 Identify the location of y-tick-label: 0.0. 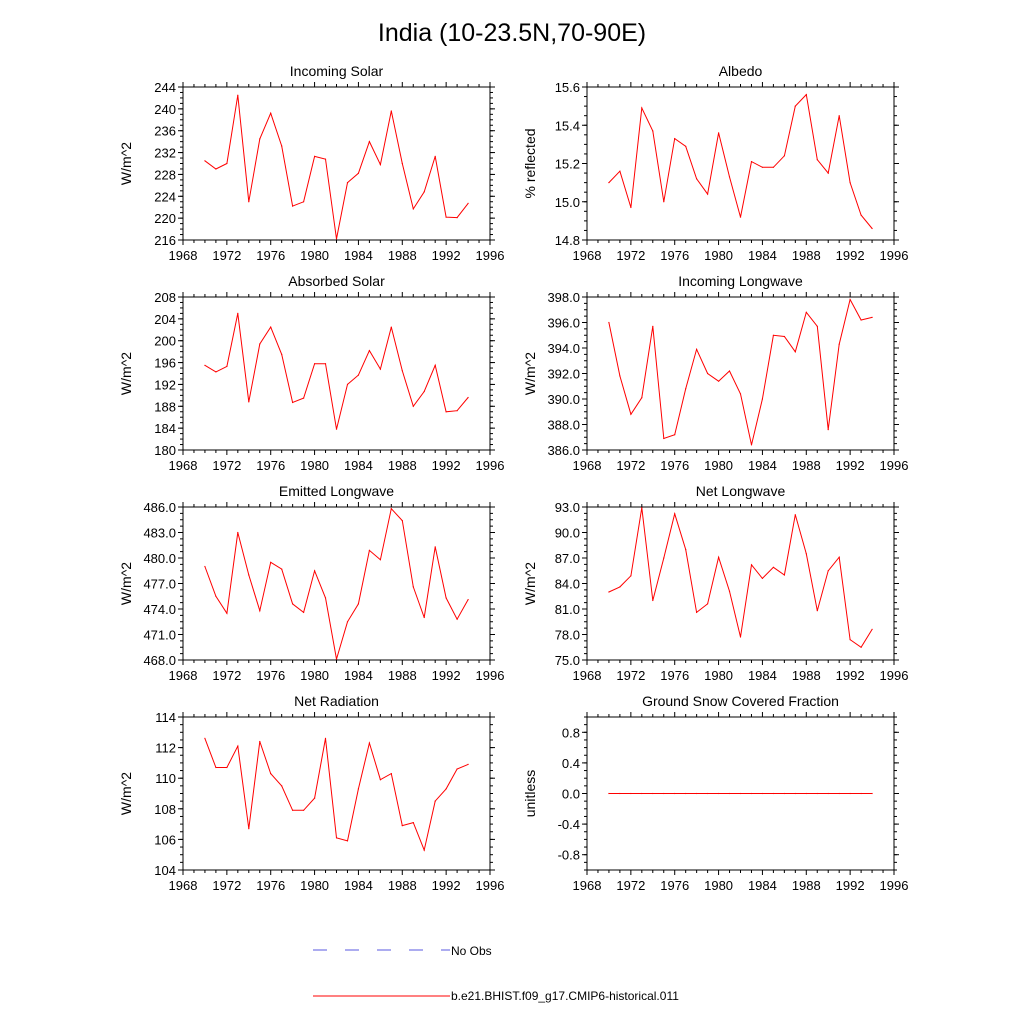
(571, 794).